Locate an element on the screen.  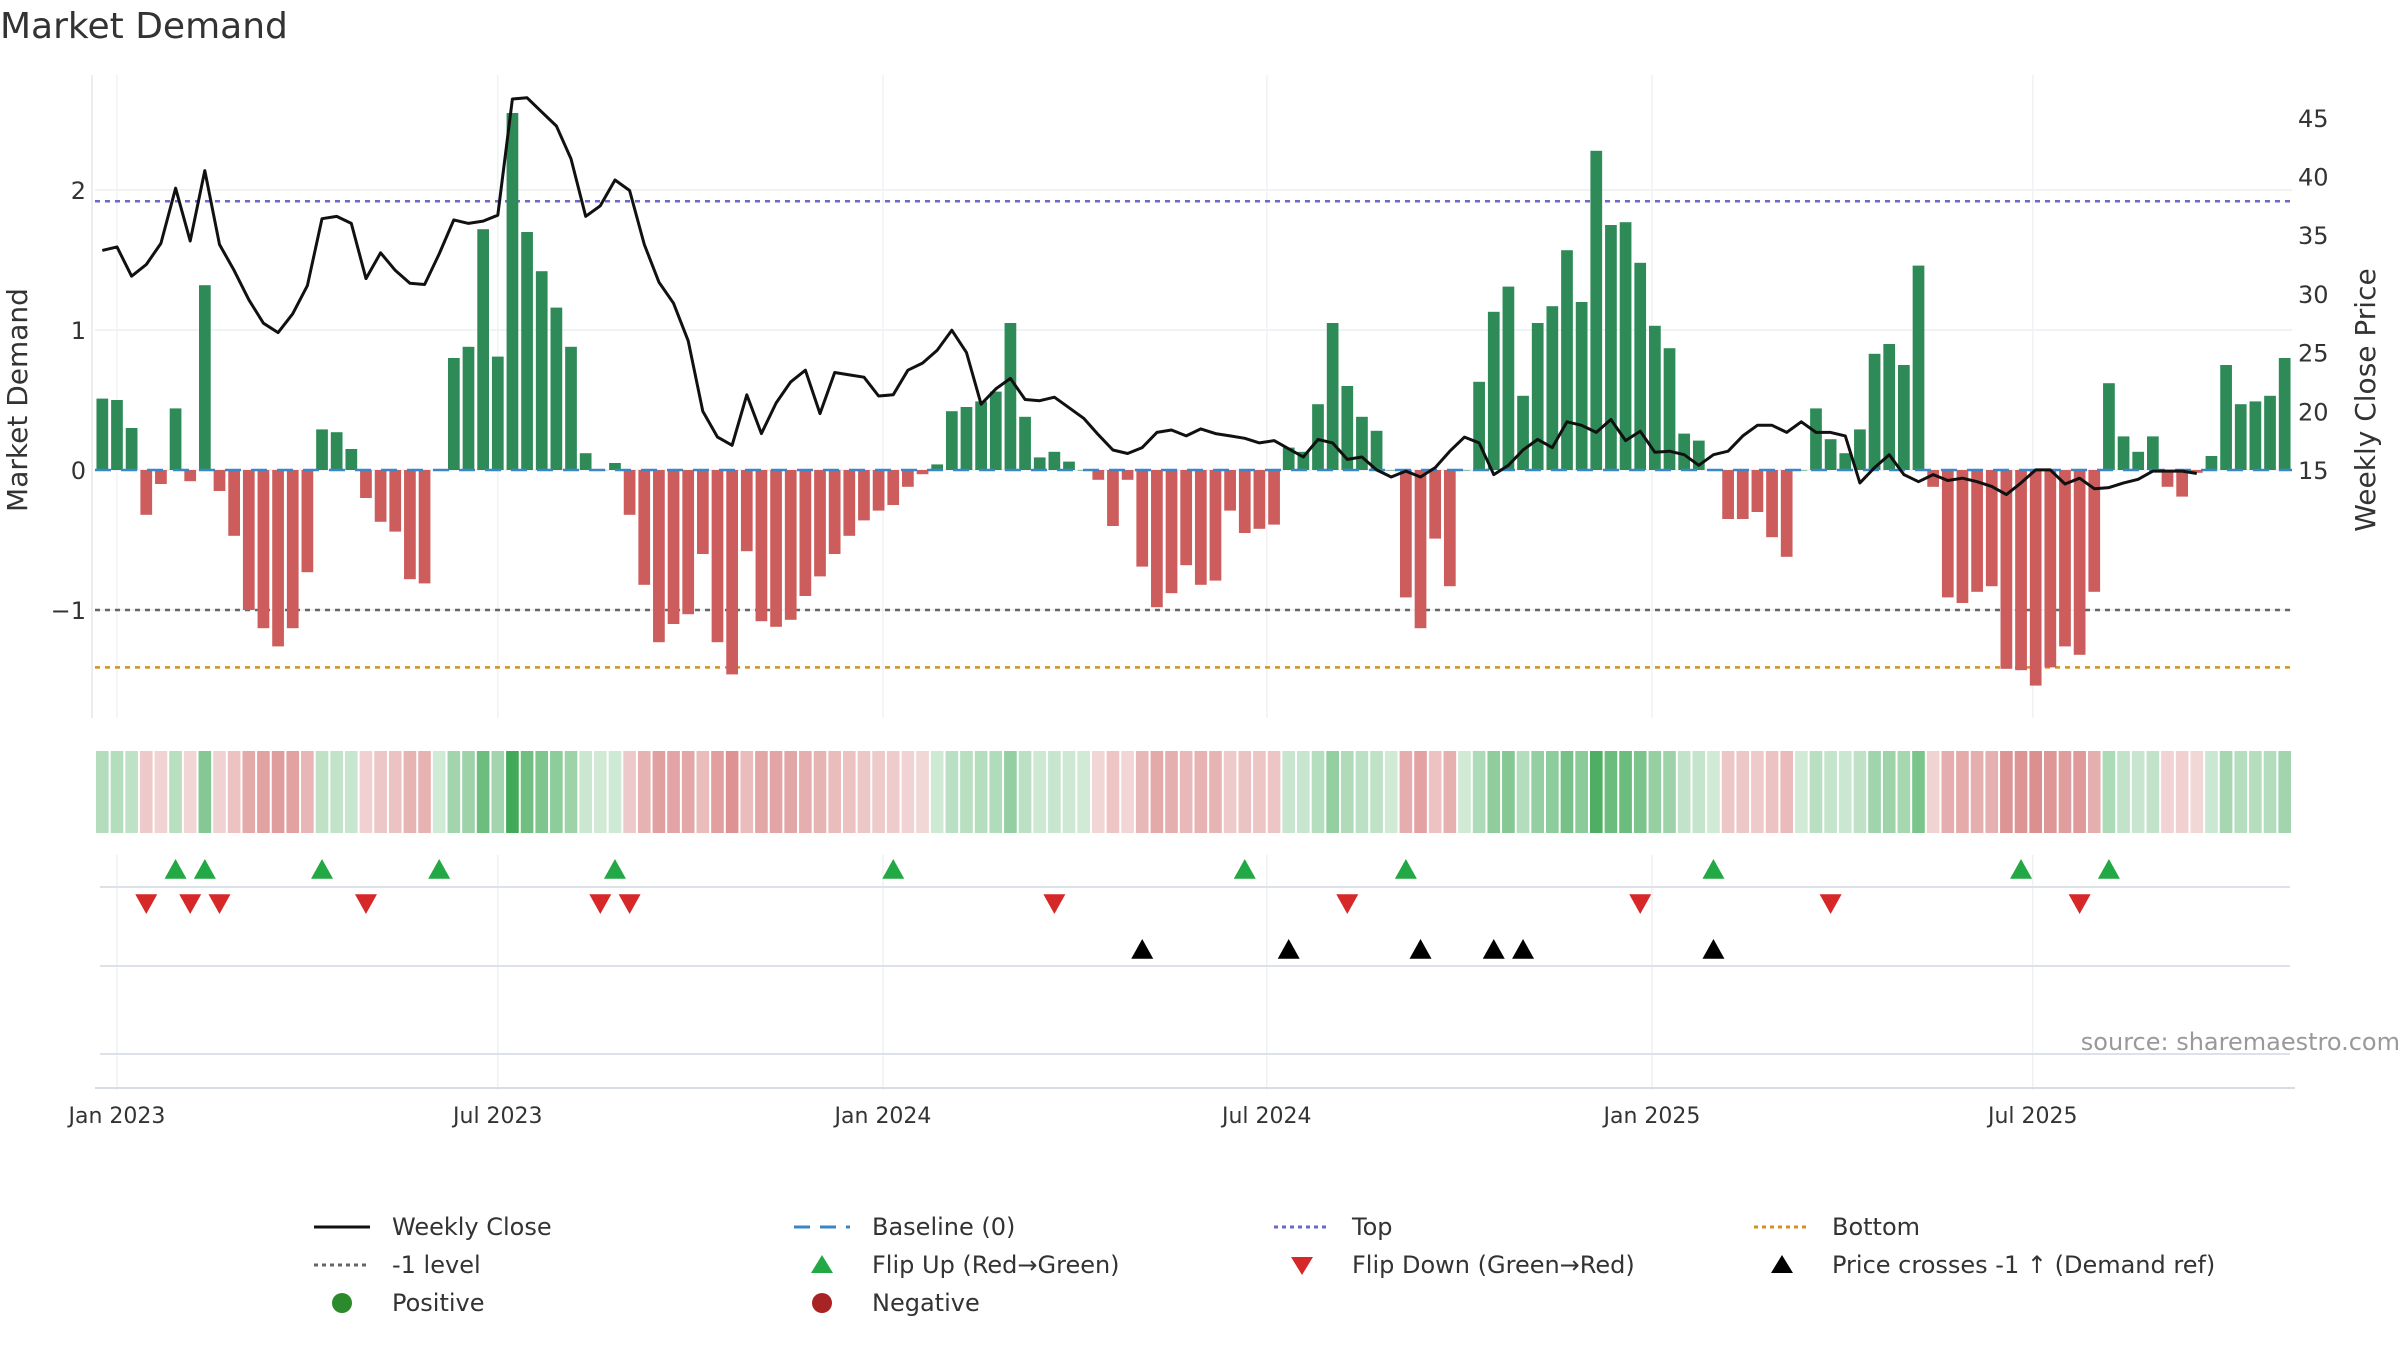
y2-axis-label: Weekly Close Price is located at coordinates (2365, 399).